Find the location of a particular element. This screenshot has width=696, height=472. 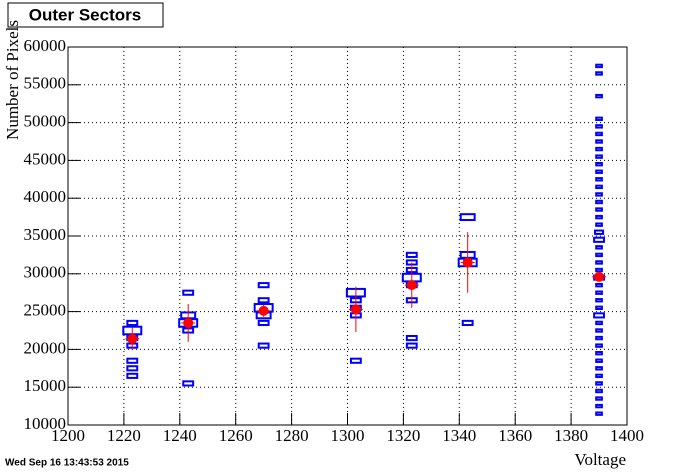

x-tick-label: 1280 is located at coordinates (292, 435).